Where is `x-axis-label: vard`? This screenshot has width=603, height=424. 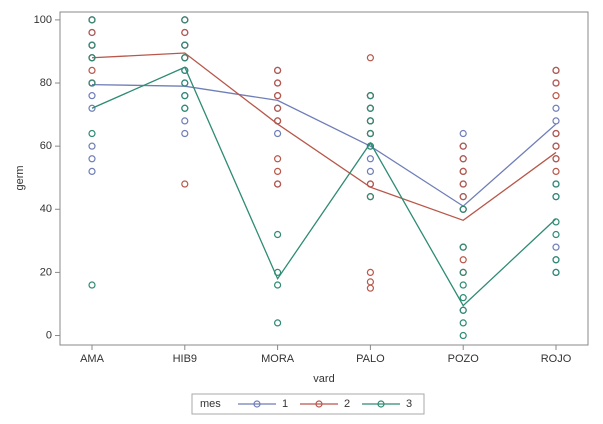
x-axis-label: vard is located at coordinates (323, 379).